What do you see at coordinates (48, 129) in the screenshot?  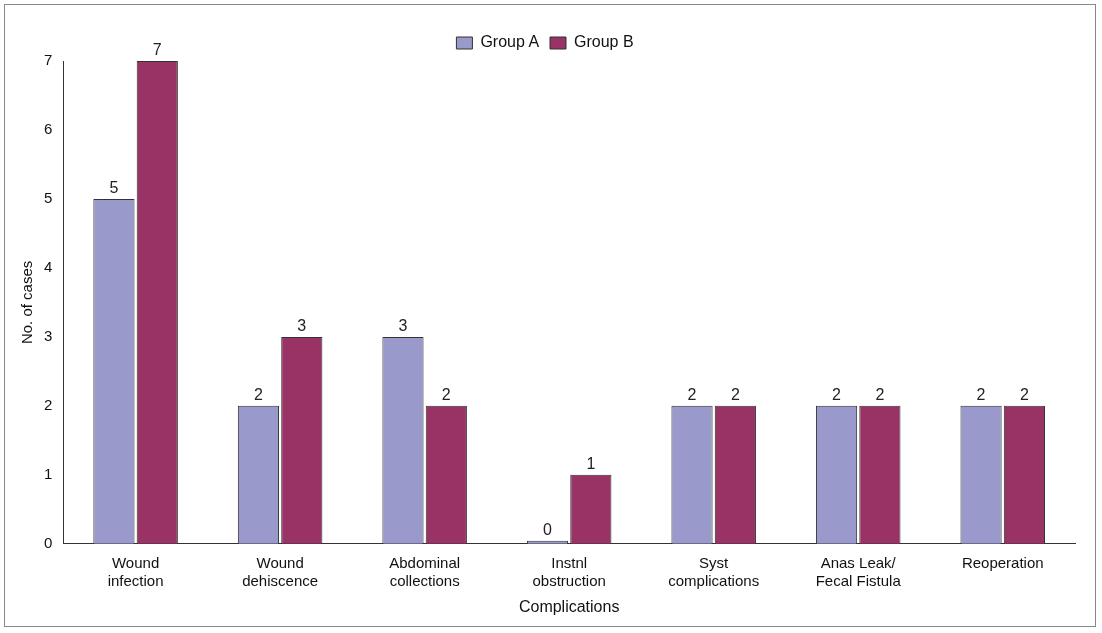 I see `y-tick-label: 6` at bounding box center [48, 129].